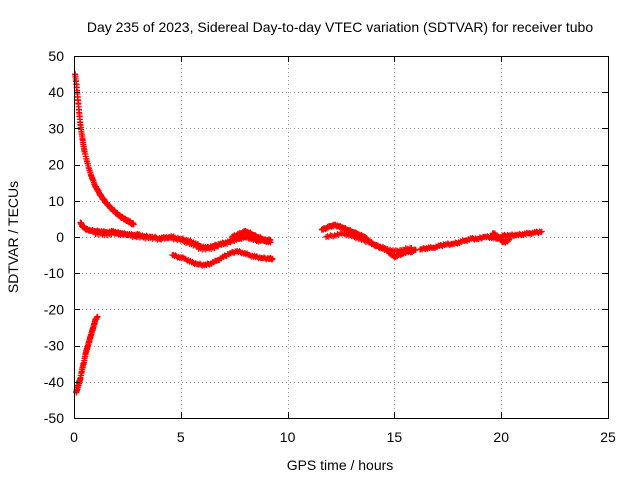 This screenshot has width=640, height=480. I want to click on y-tick-label: -30, so click(54, 346).